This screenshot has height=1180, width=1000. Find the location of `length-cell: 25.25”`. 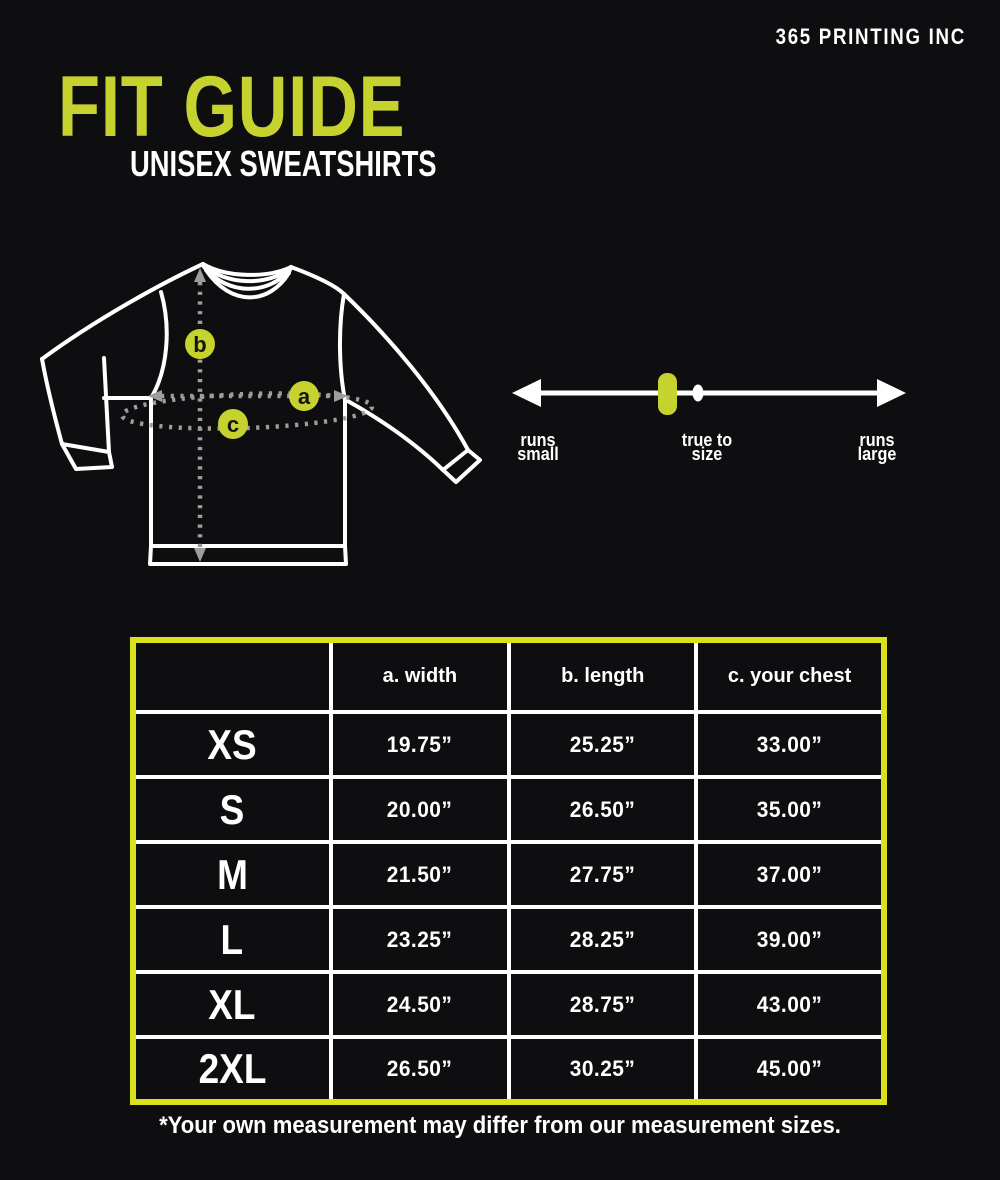

length-cell: 25.25” is located at coordinates (603, 744).